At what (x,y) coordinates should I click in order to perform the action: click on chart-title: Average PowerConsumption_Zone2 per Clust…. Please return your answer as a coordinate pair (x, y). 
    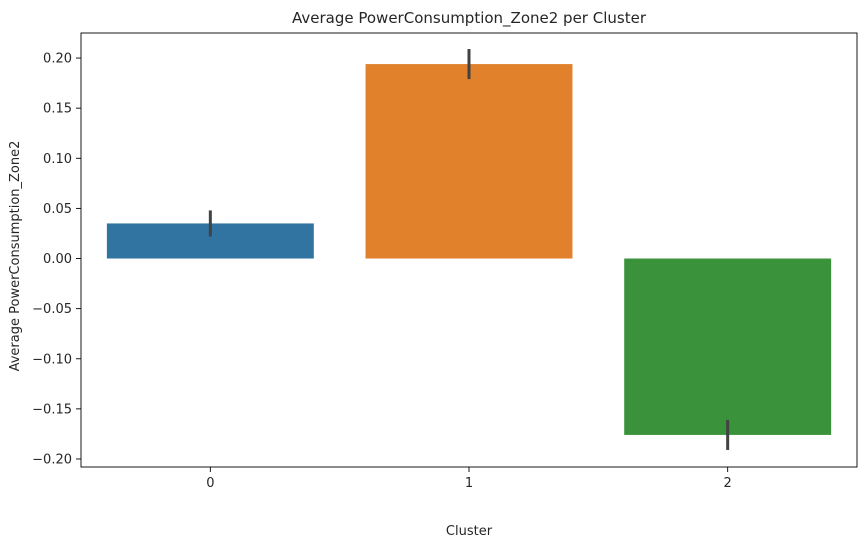
    Looking at the image, I should click on (469, 18).